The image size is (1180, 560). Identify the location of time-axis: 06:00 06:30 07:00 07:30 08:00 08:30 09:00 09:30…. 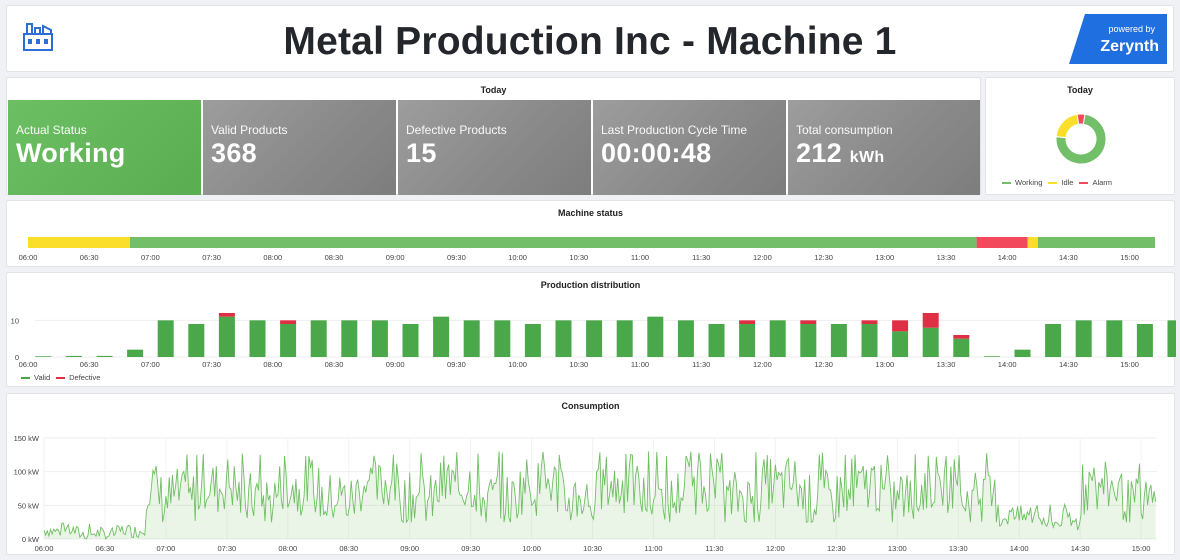
(579, 257).